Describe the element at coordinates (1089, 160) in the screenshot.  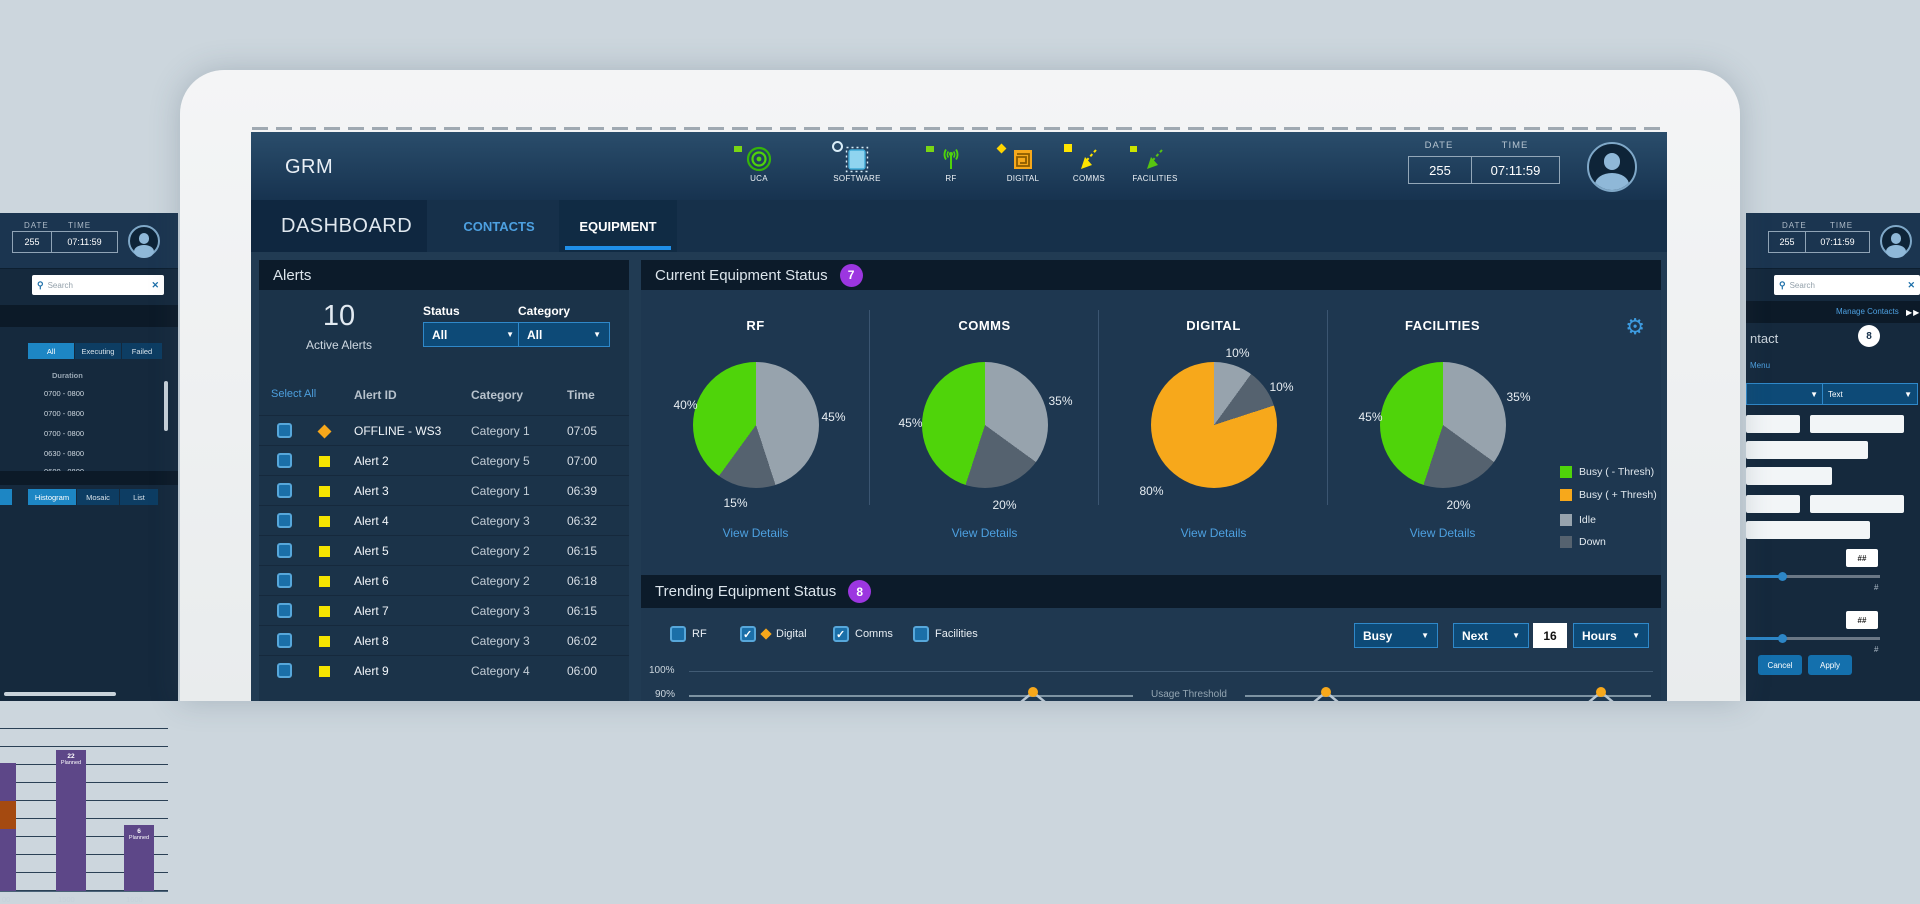
I see `comms-status: COMMS` at that location.